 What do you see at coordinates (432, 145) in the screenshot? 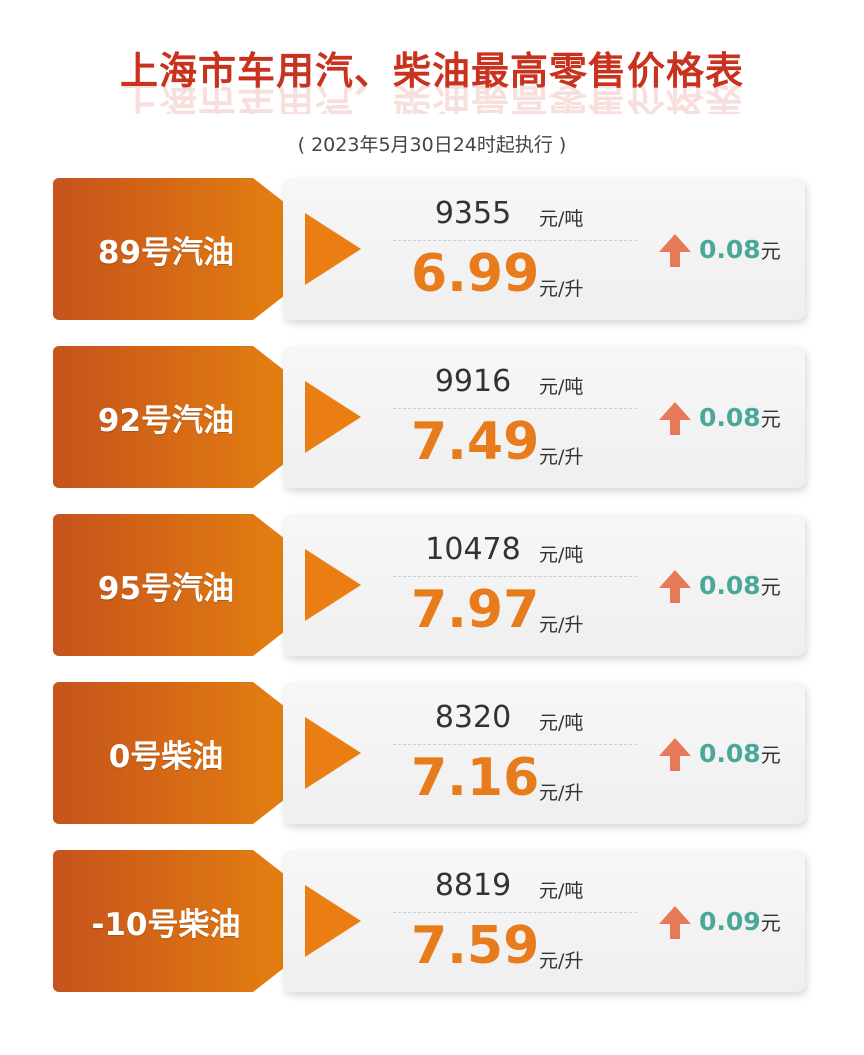
I see `effective-date: ( 2023年5月30日24时起执行 )` at bounding box center [432, 145].